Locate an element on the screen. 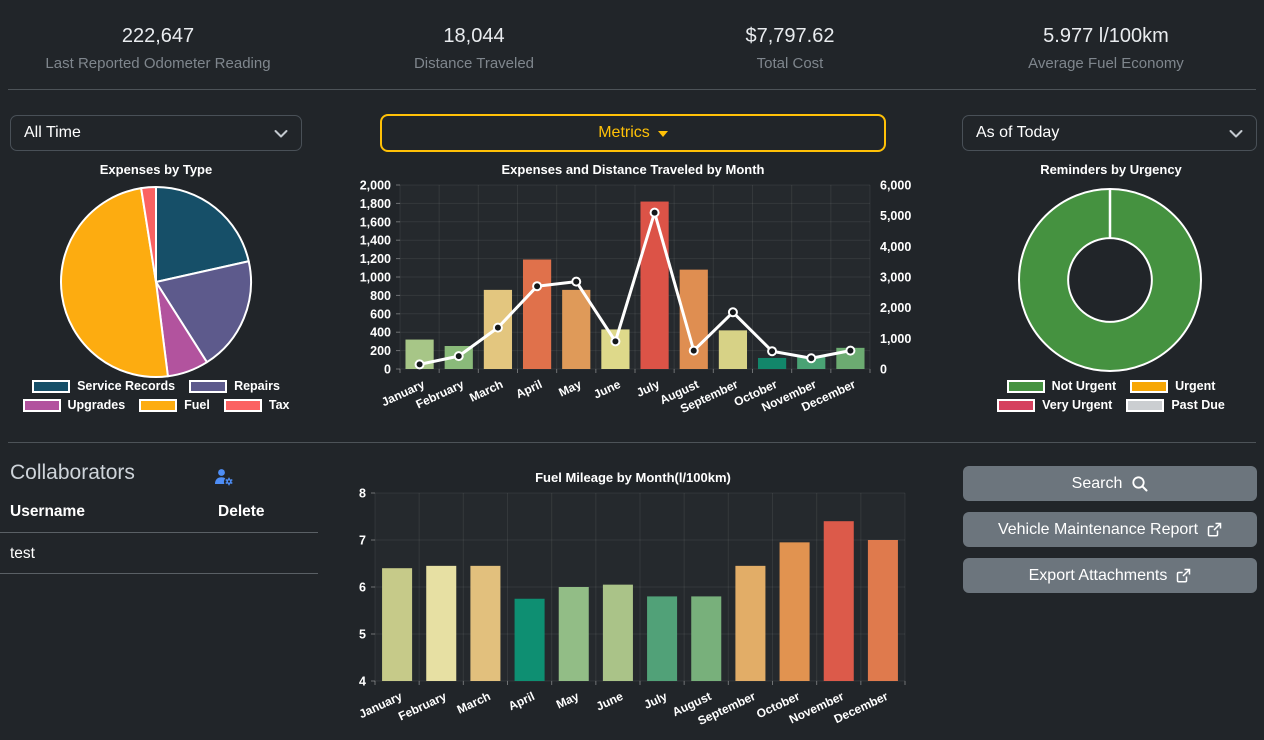 The height and width of the screenshot is (740, 1264). export-attachments-button: Export Attachments is located at coordinates (1110, 575).